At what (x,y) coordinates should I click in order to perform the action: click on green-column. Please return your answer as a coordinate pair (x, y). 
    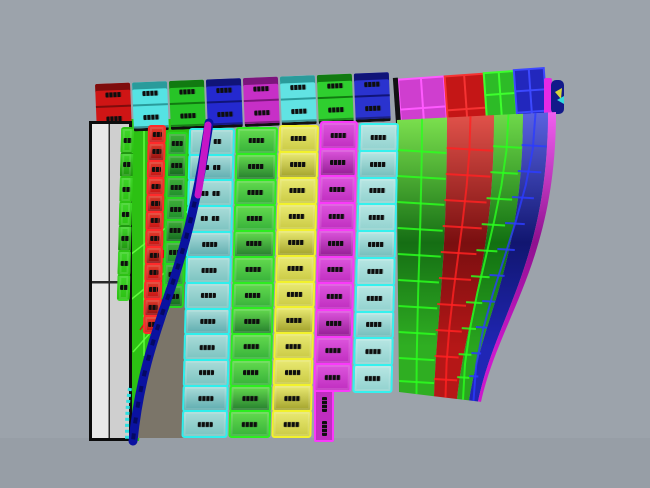
    Looking at the image, I should click on (253, 282).